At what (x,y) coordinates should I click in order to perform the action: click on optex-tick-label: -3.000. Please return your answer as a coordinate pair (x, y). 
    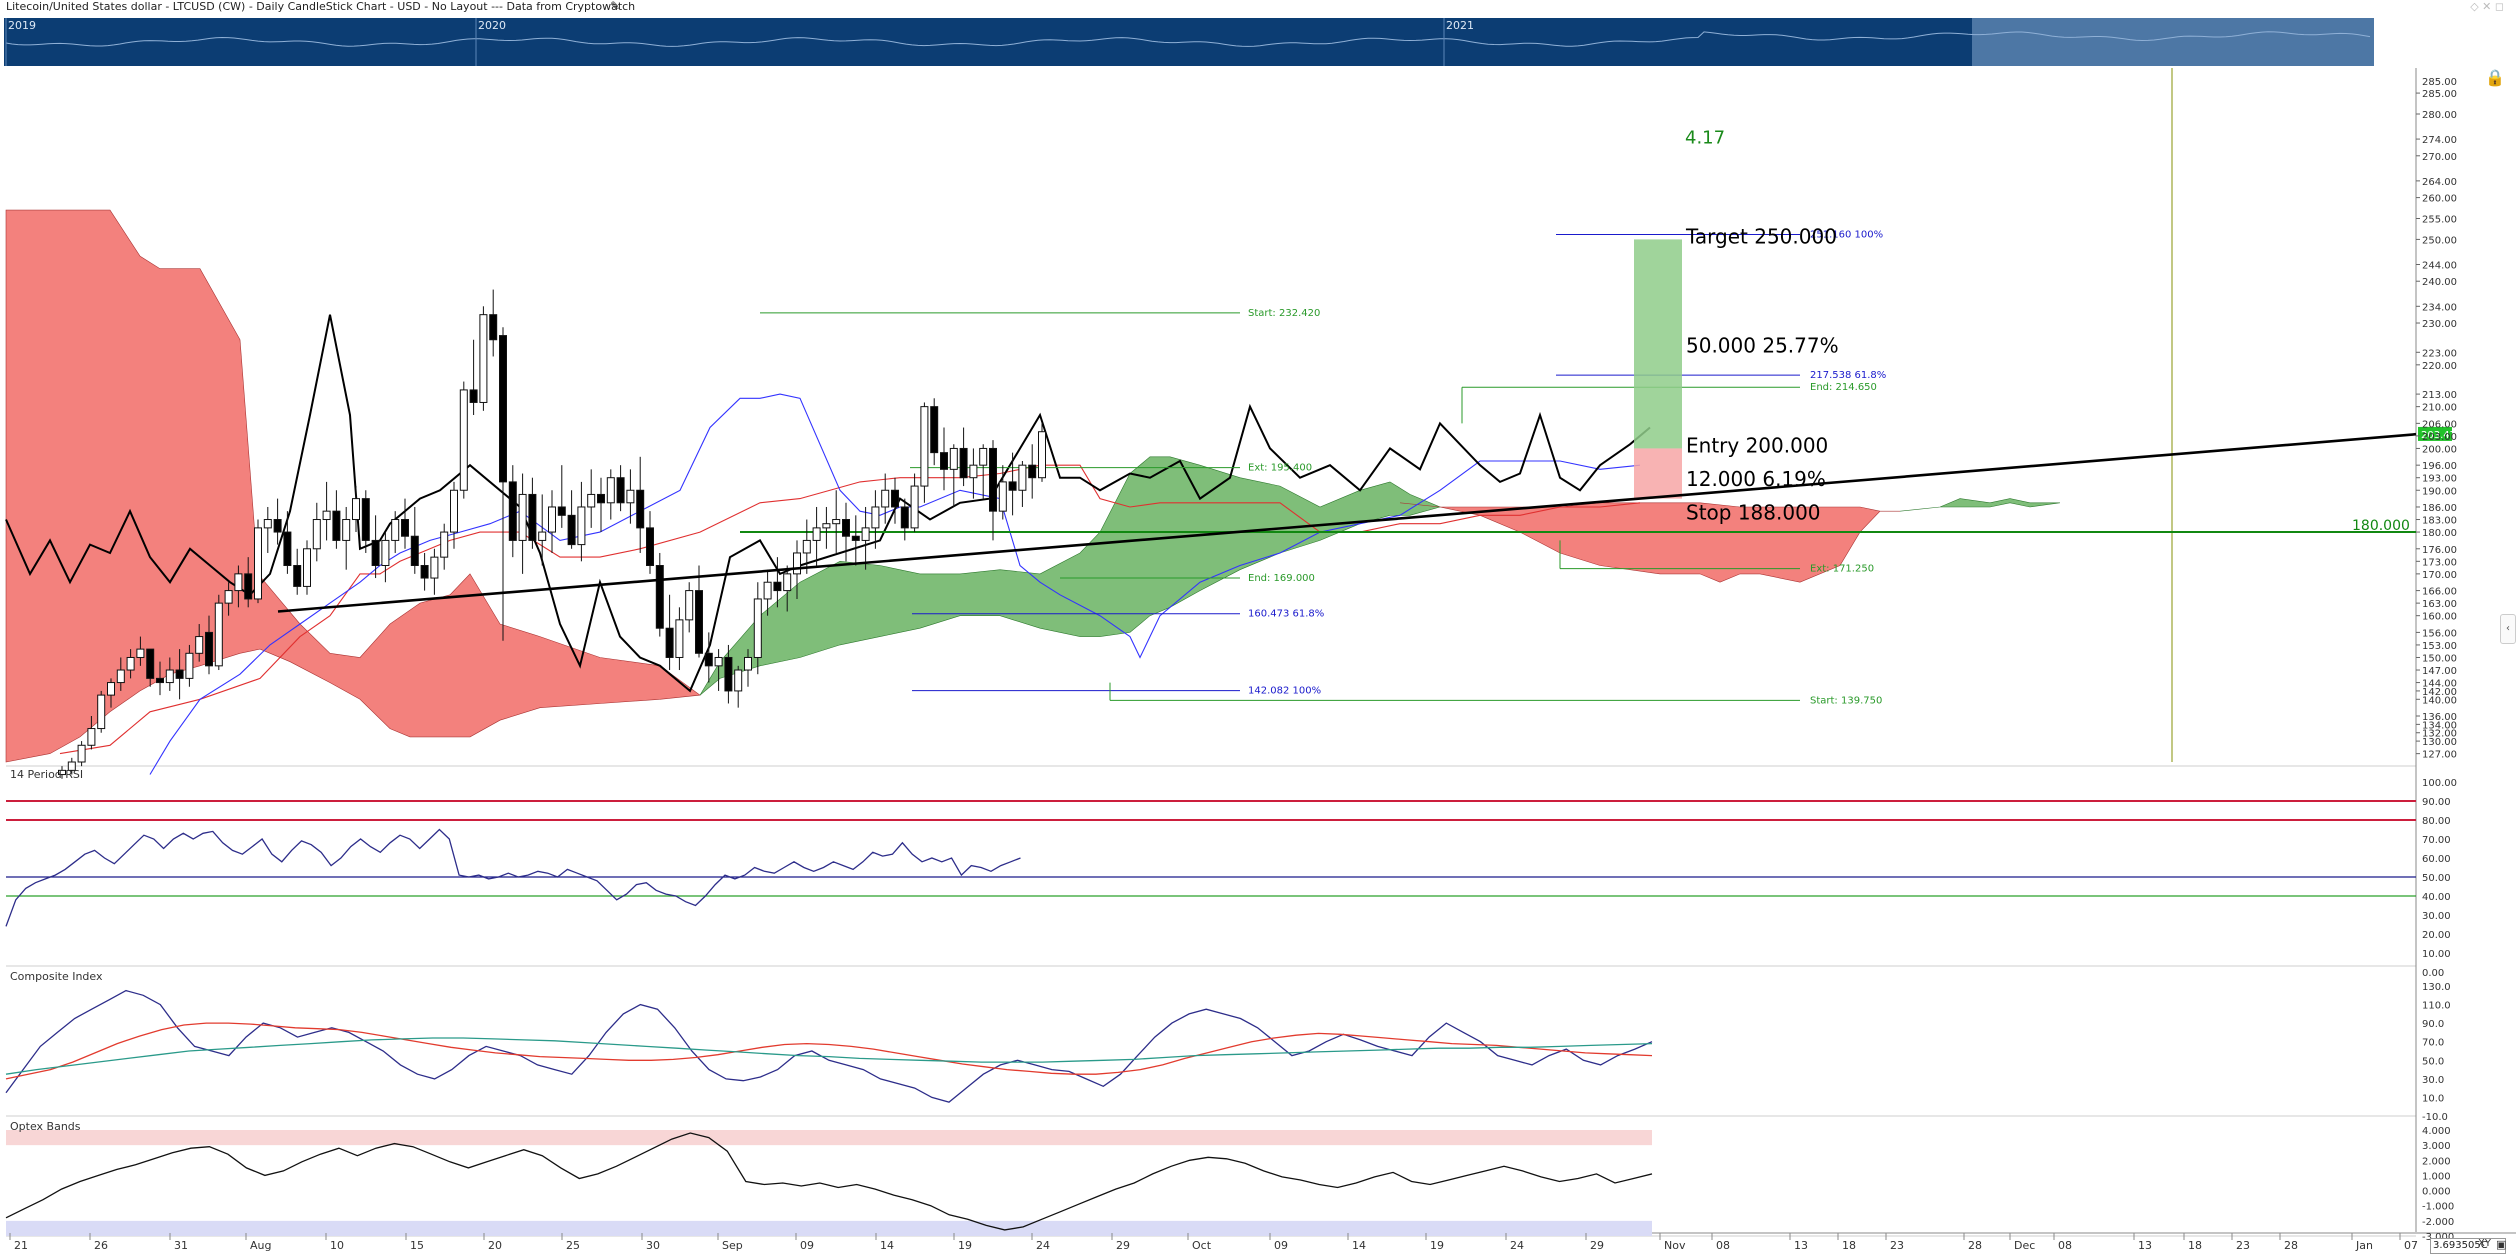
    Looking at the image, I should click on (2438, 1237).